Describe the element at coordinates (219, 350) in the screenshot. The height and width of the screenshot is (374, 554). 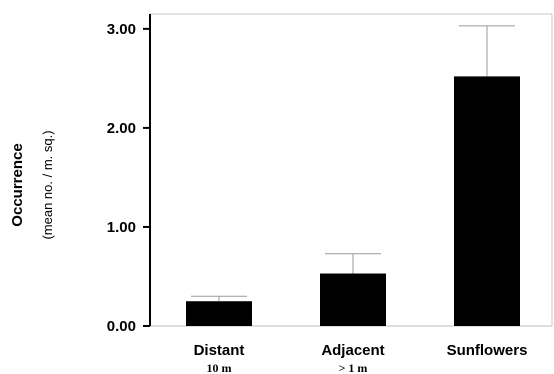
I see `x-tick-label: Distant` at that location.